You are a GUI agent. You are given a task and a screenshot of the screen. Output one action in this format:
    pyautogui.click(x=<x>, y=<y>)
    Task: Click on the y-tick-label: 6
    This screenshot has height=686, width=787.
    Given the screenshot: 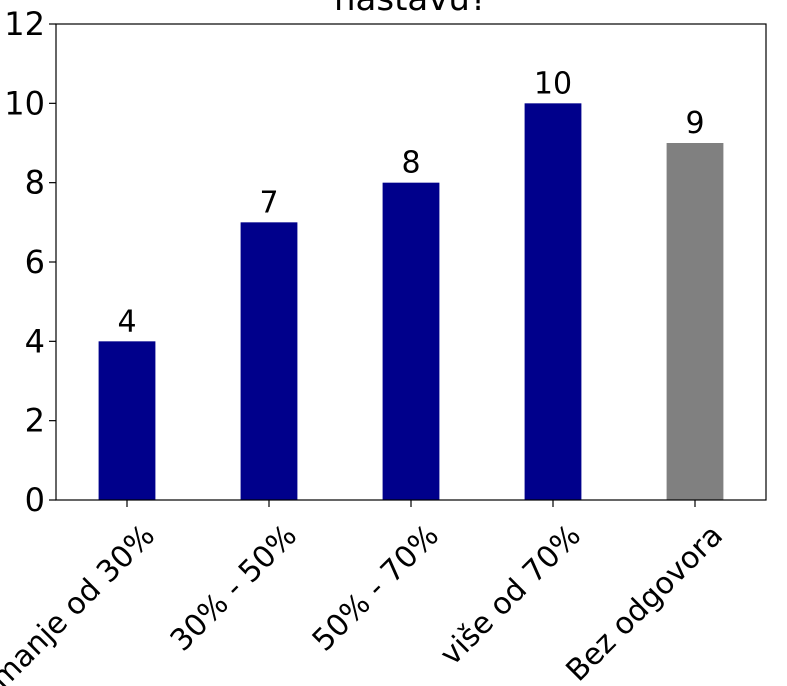 What is the action you would take?
    pyautogui.click(x=35, y=262)
    